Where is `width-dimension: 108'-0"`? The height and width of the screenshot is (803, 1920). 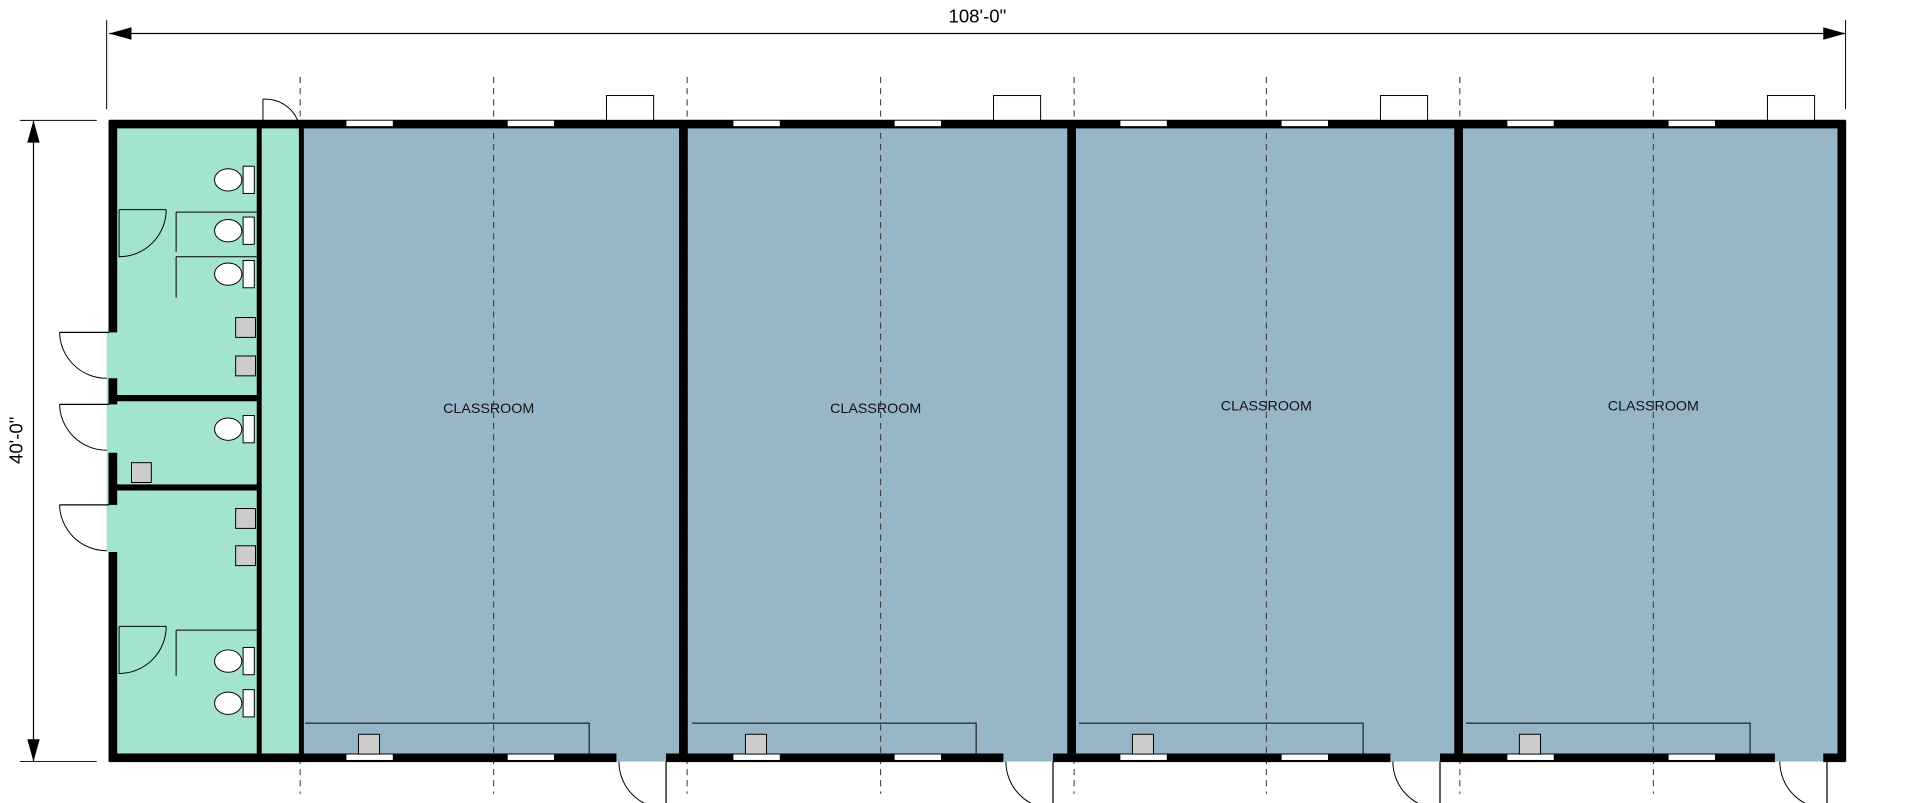
width-dimension: 108'-0" is located at coordinates (978, 15).